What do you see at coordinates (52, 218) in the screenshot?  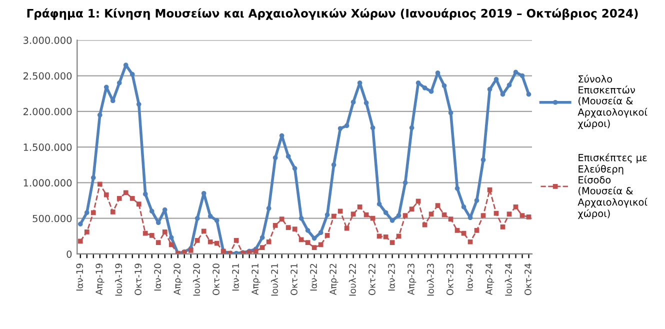 I see `y-tick-label: 500.000` at bounding box center [52, 218].